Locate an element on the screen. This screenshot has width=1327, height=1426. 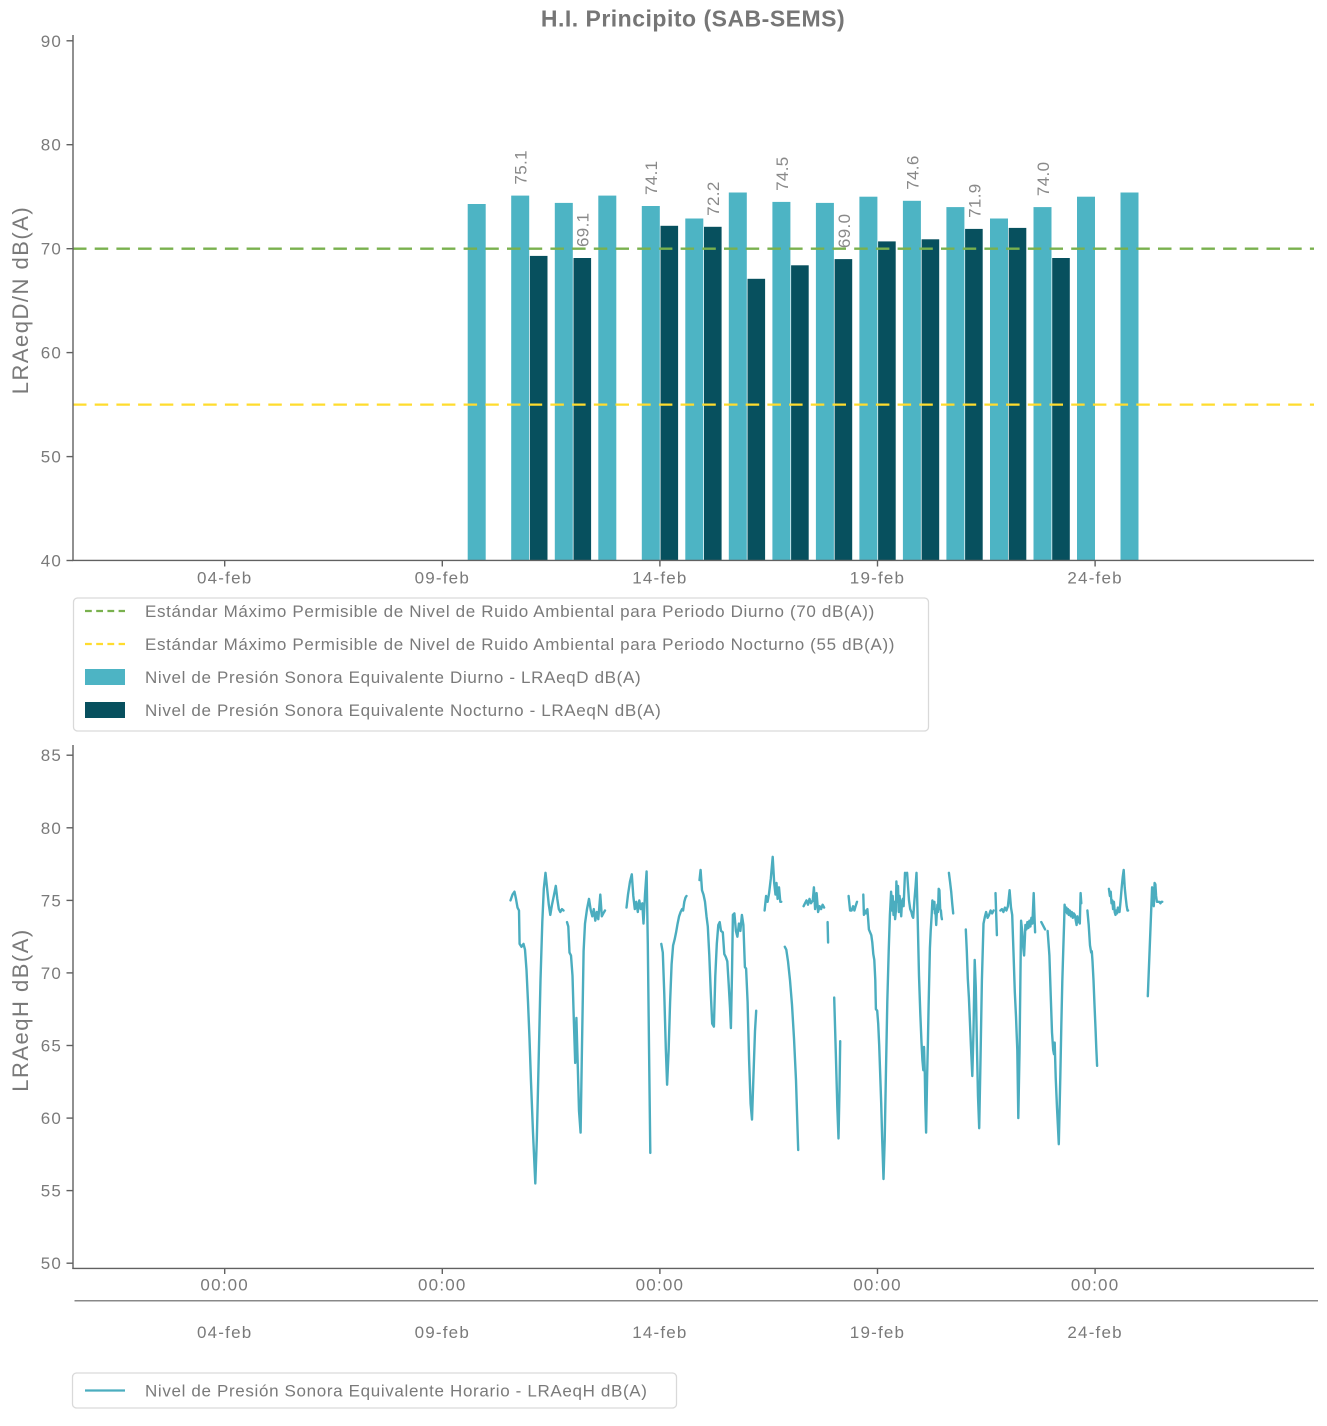
svg-text: LRAeqD/N dB(A) is located at coordinates (20, 300).